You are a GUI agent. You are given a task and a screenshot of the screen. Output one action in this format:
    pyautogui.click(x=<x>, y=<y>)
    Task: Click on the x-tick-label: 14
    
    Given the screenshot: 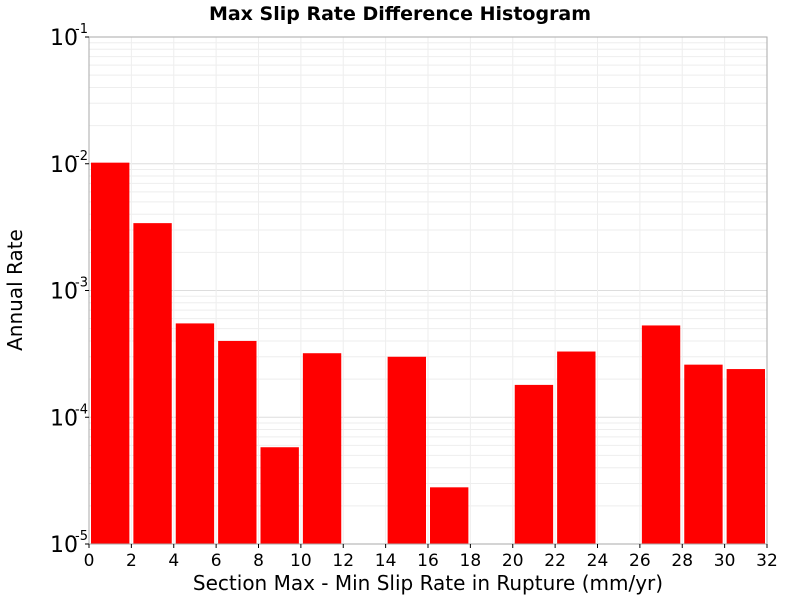 What is the action you would take?
    pyautogui.click(x=386, y=561)
    